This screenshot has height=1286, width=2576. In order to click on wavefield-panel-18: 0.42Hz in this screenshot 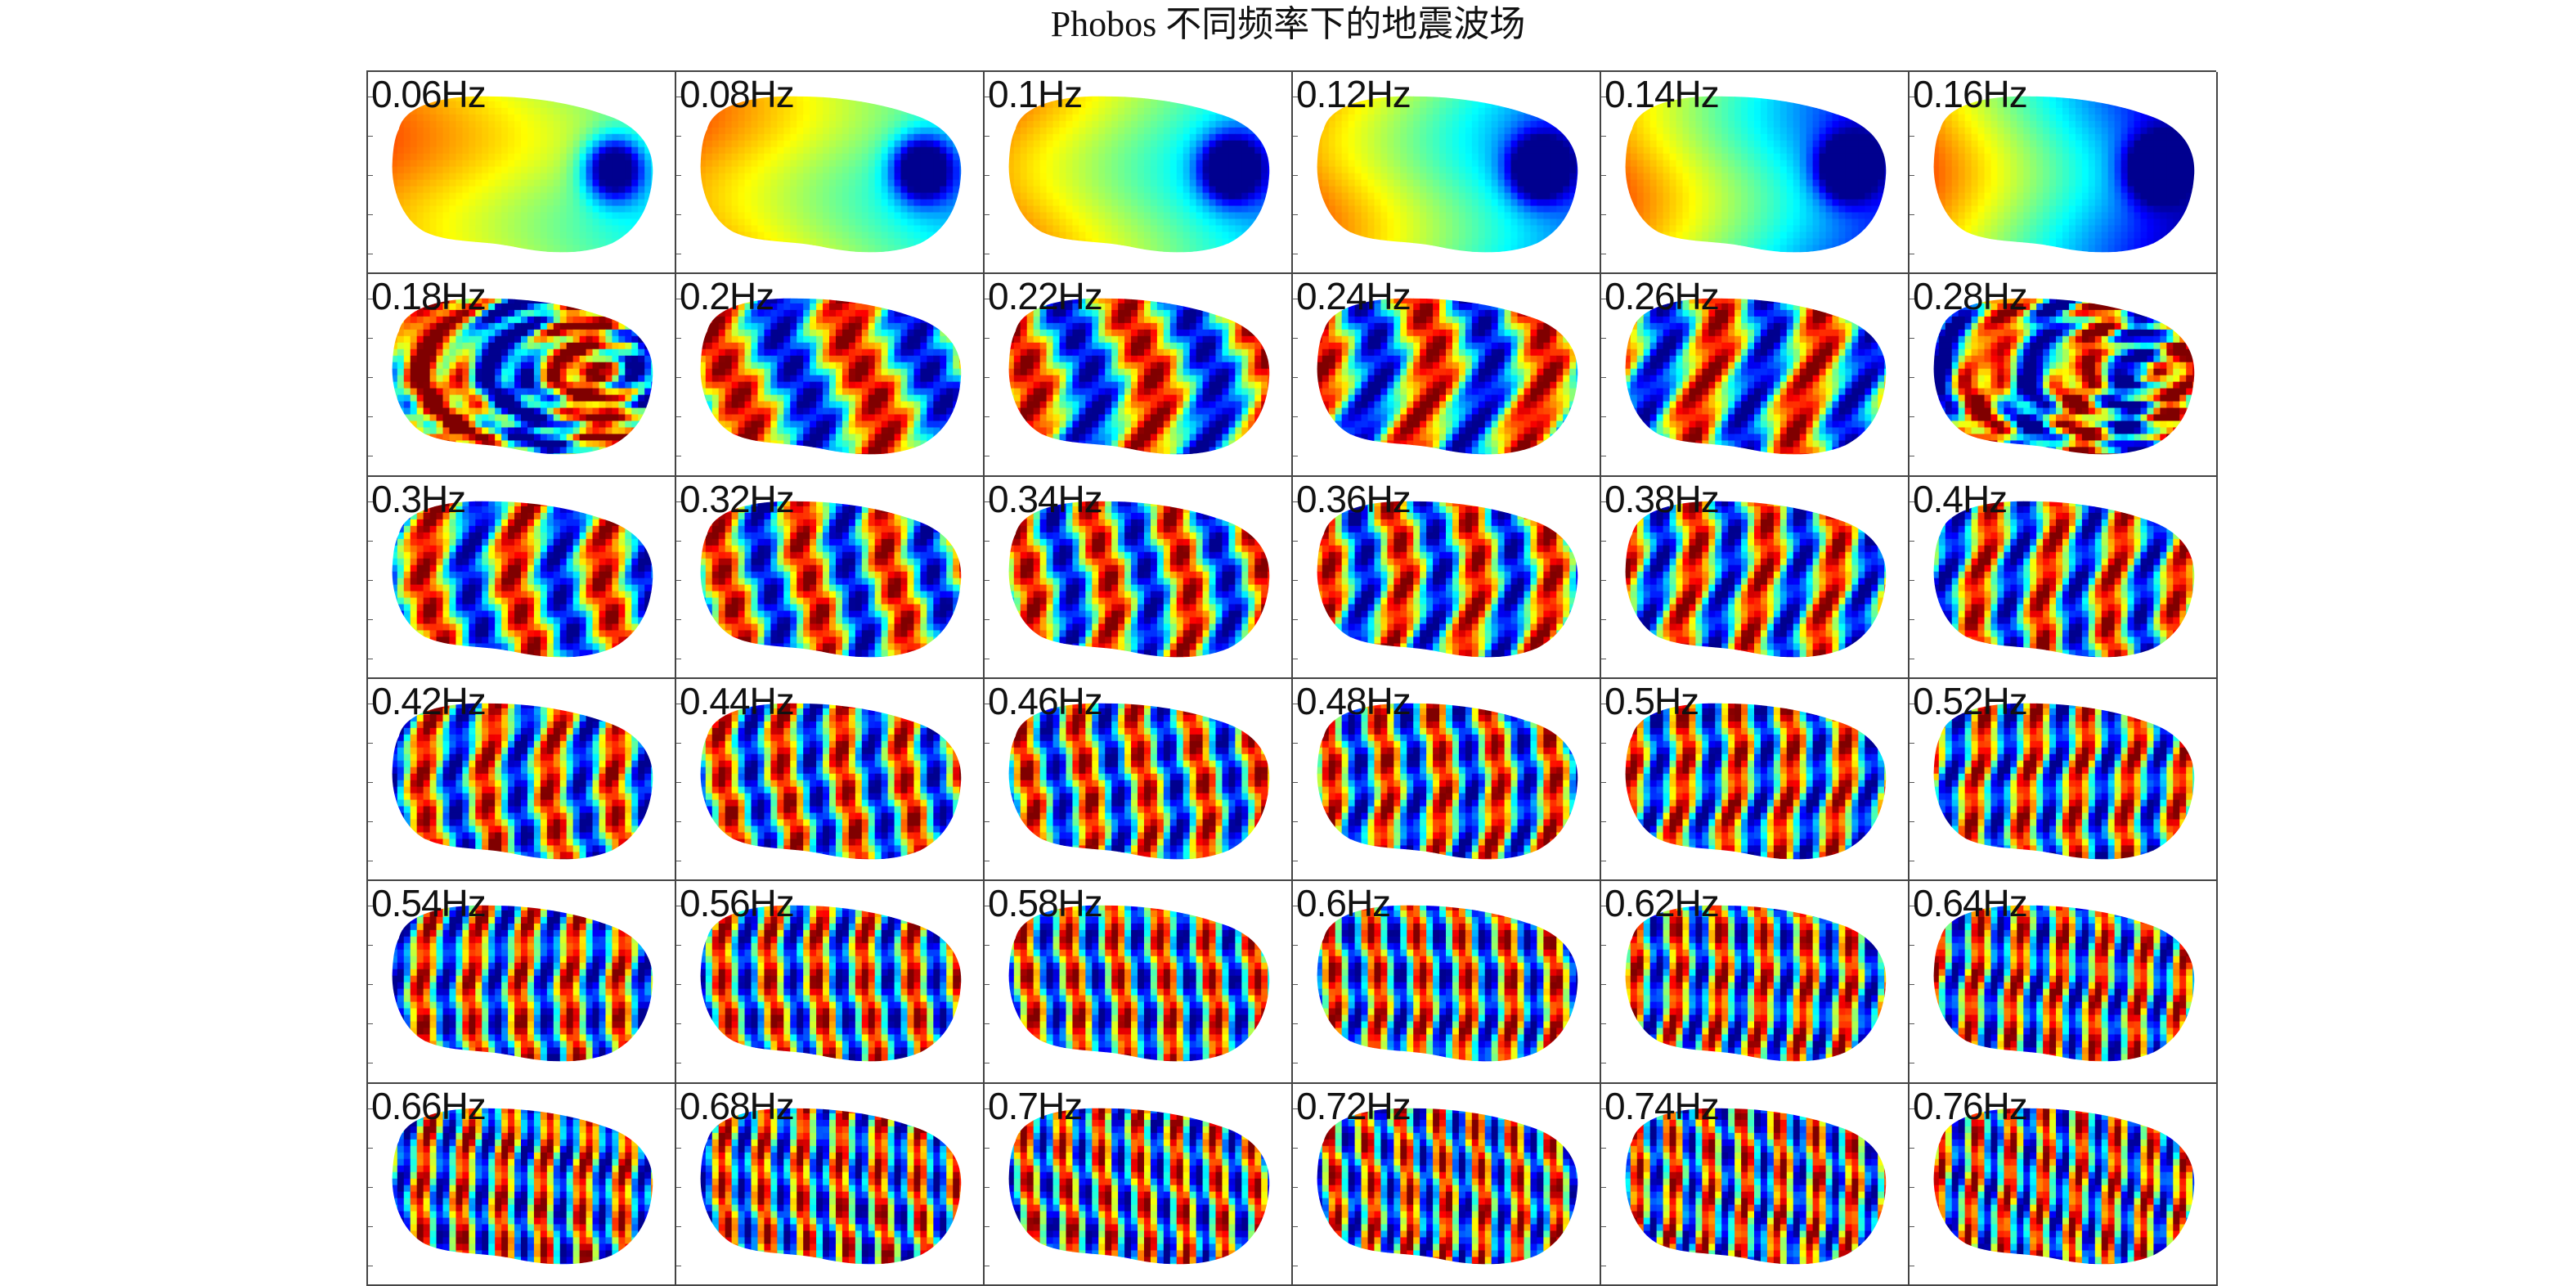, I will do `click(522, 780)`.